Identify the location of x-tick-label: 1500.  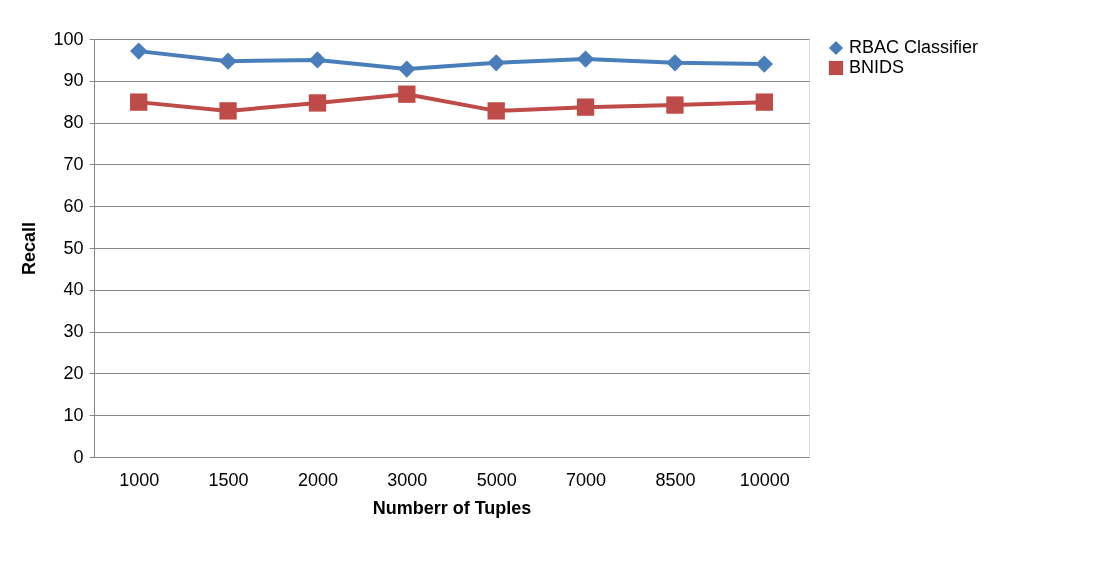
(228, 479).